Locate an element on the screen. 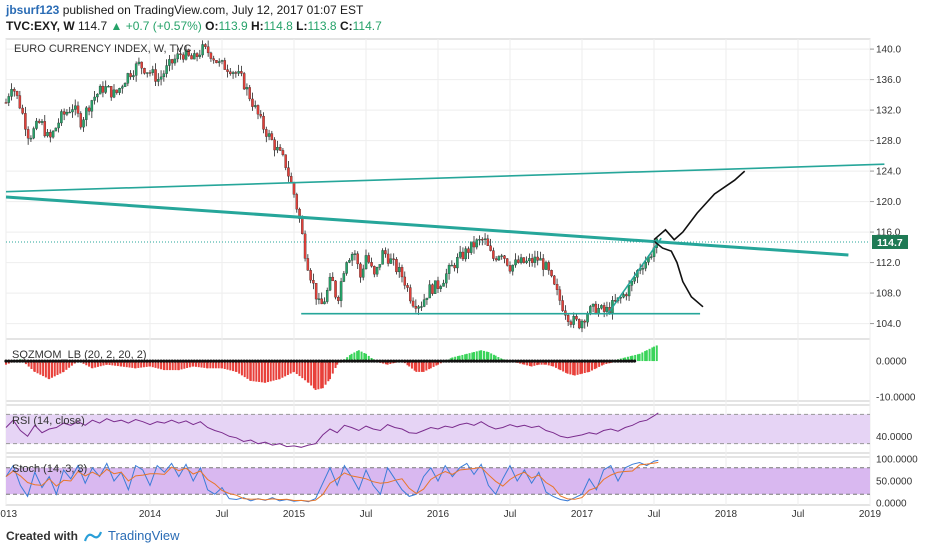 The height and width of the screenshot is (550, 932). y-tick-label: 128.0 is located at coordinates (888, 141).